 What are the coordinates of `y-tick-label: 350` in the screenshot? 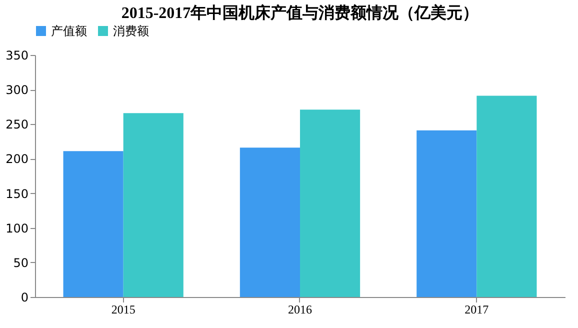 It's located at (17, 55).